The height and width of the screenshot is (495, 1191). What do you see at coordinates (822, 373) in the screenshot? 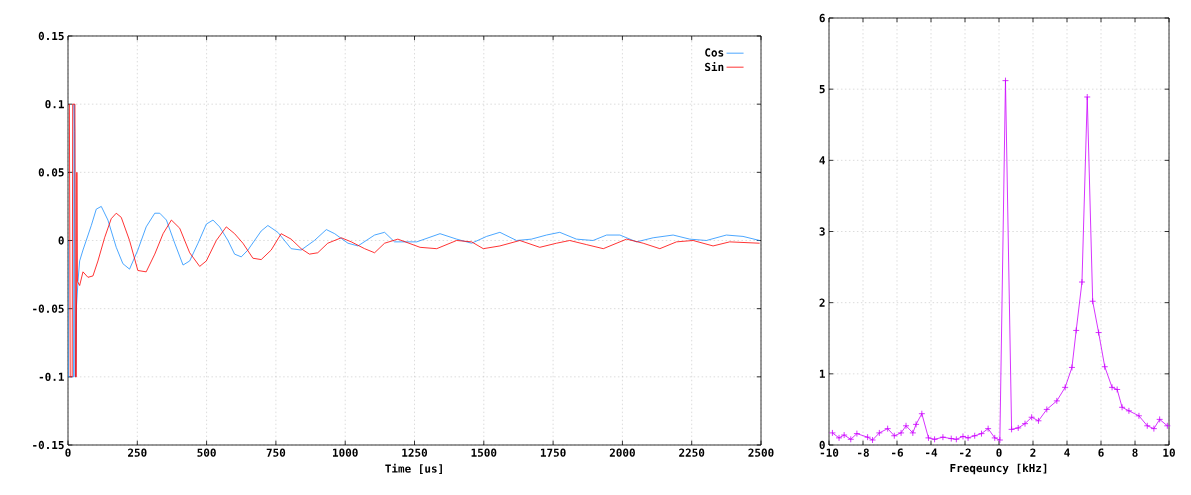
I see `y-tick-label: 1` at bounding box center [822, 373].